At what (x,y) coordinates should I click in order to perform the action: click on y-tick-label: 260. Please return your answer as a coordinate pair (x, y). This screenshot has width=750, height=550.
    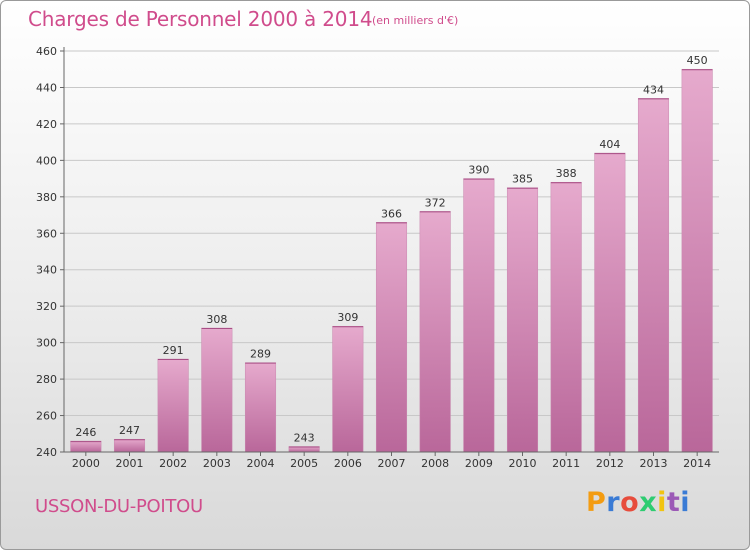
    Looking at the image, I should click on (46, 416).